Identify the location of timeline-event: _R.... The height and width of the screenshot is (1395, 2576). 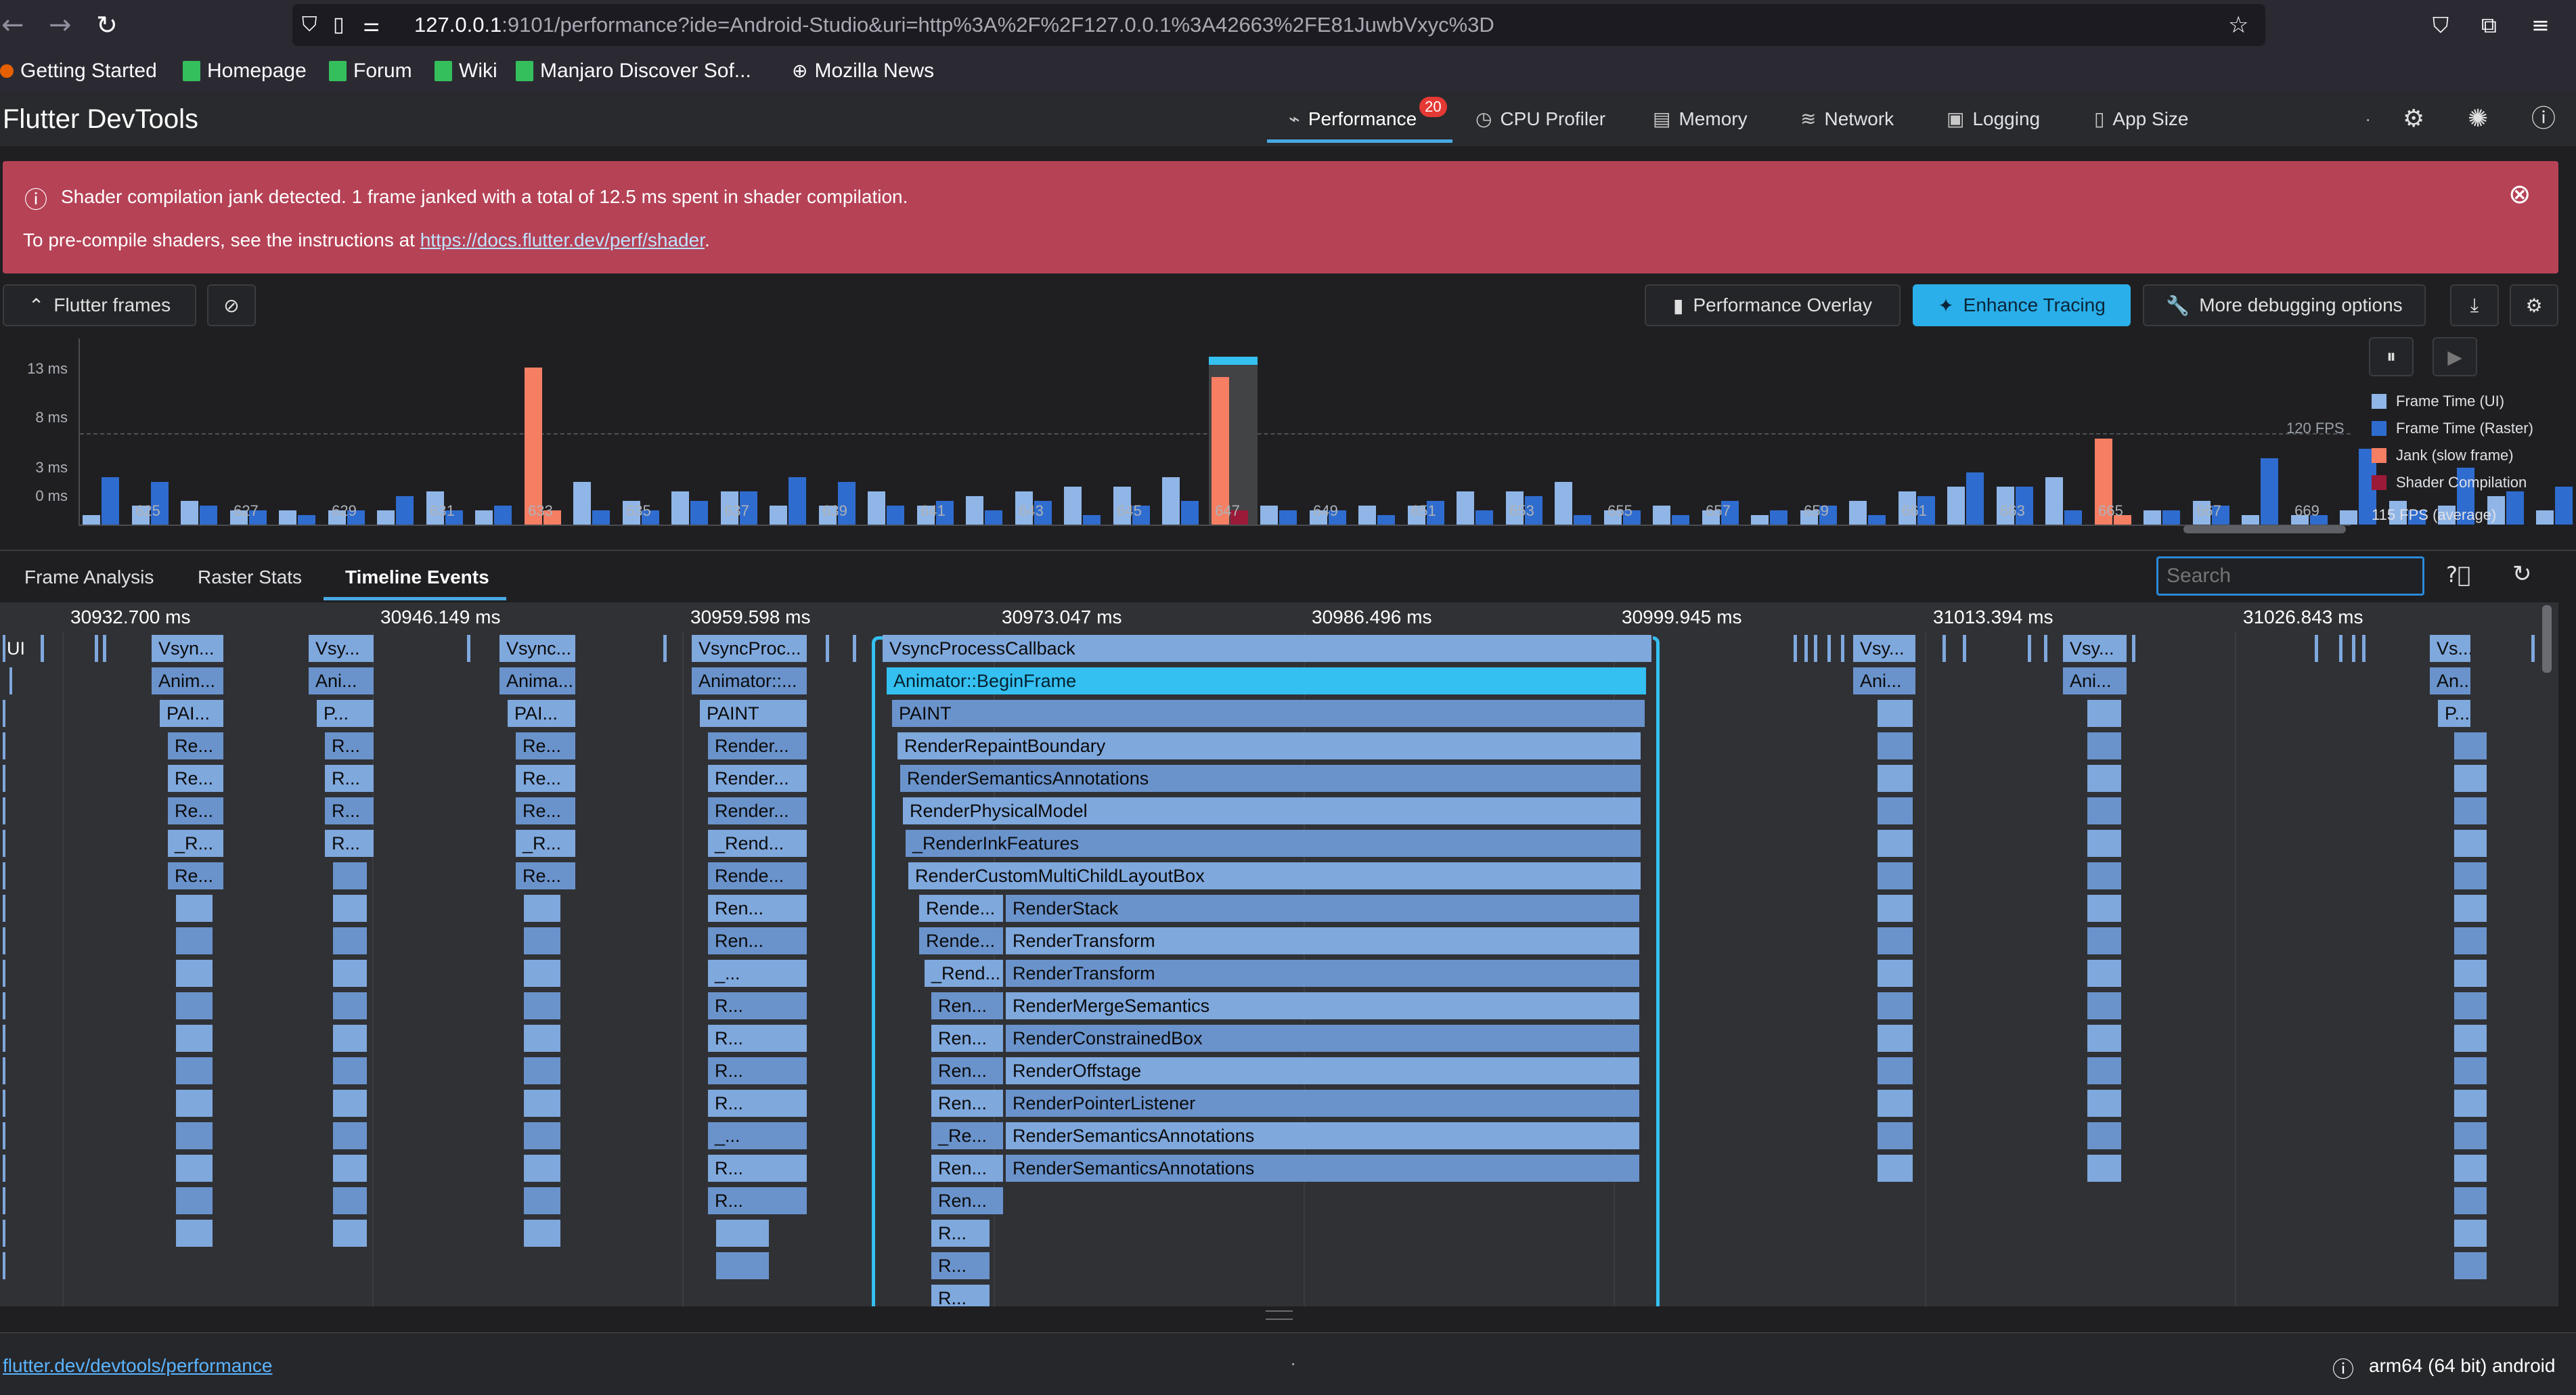
(546, 844).